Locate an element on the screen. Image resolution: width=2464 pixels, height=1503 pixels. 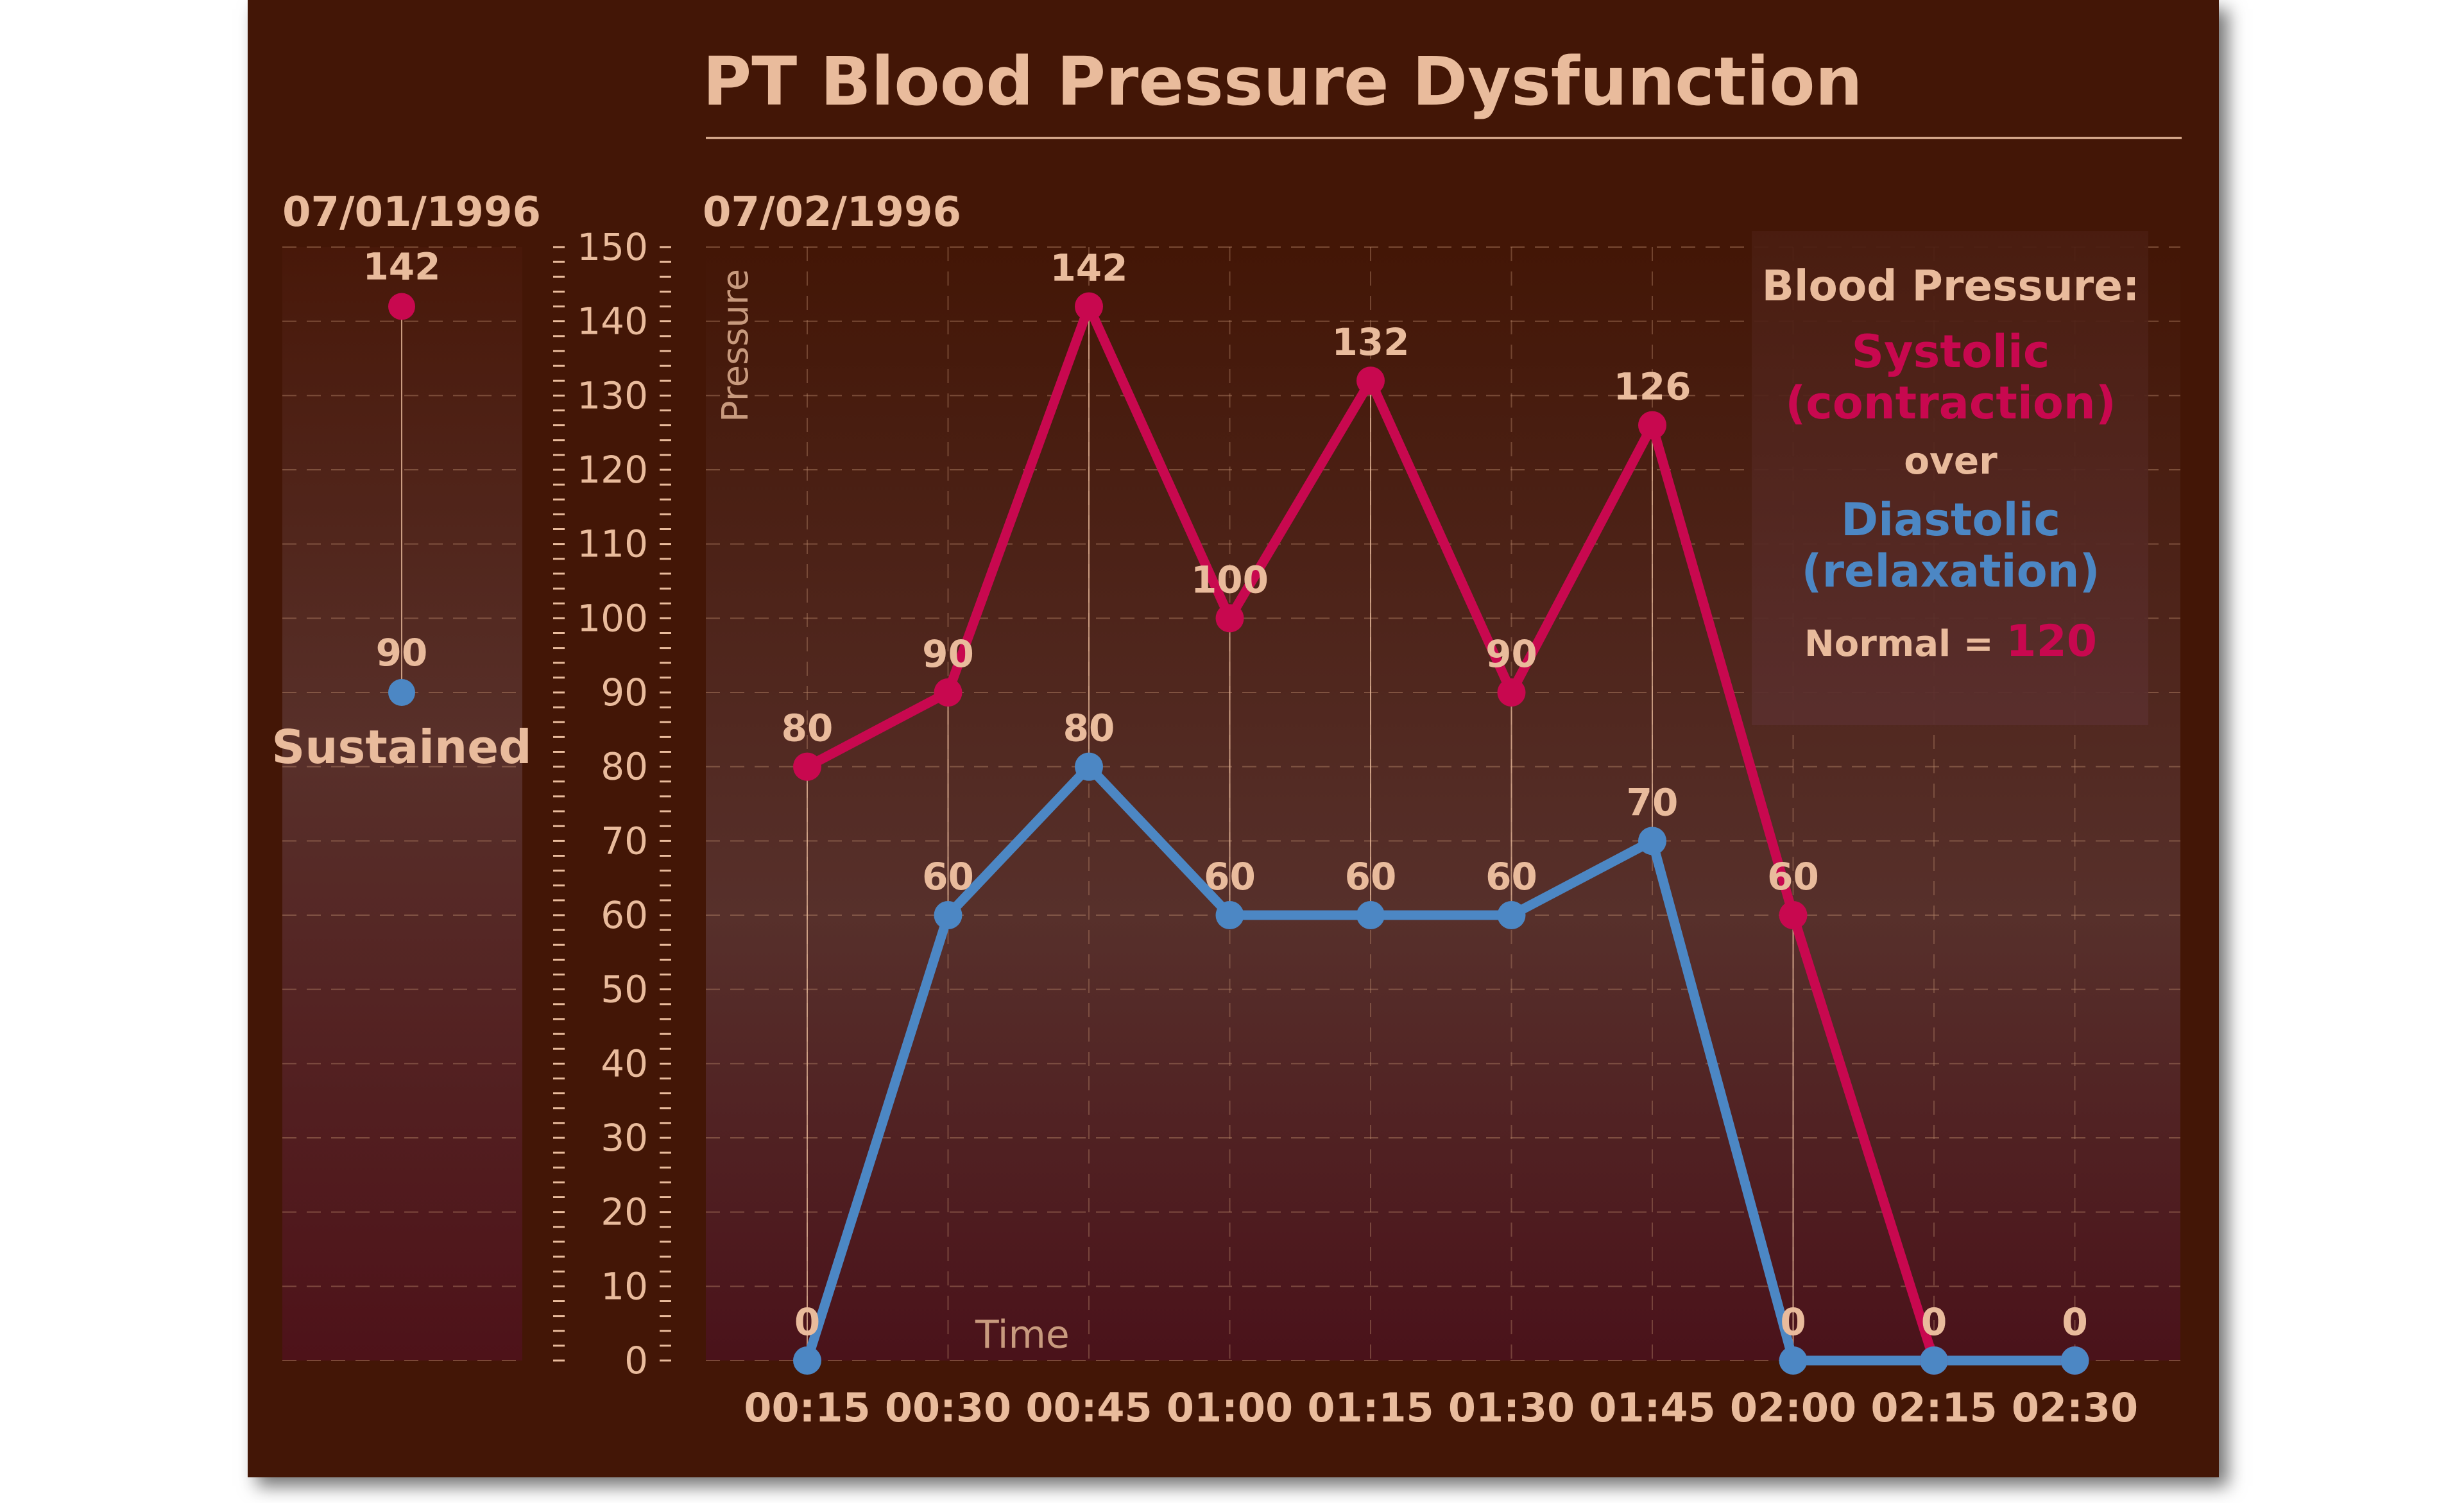
y-tick-label-50: 50 is located at coordinates (625, 989).